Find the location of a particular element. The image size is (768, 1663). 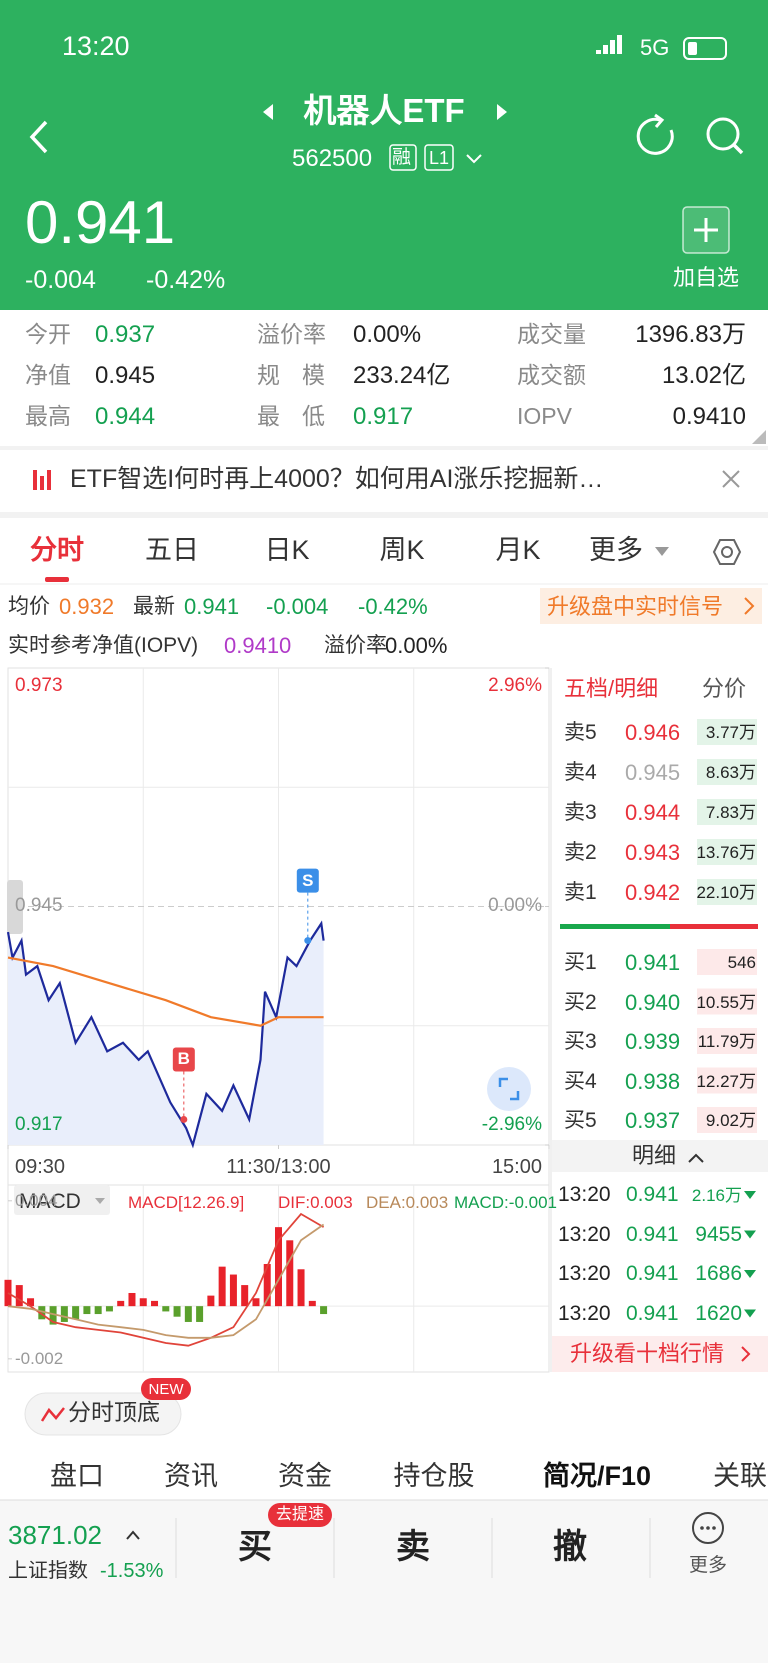

divider is located at coordinates (384, 448).